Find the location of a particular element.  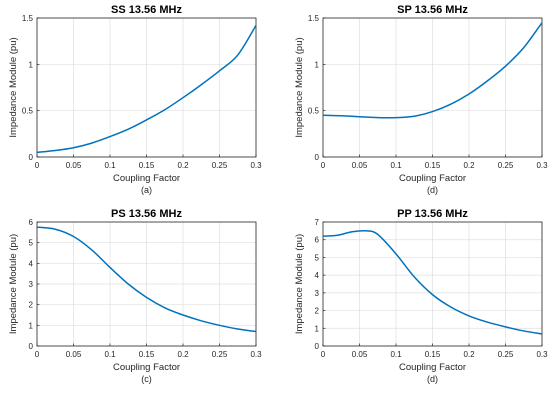

chart-title: PP 13.56 MHz is located at coordinates (432, 214).